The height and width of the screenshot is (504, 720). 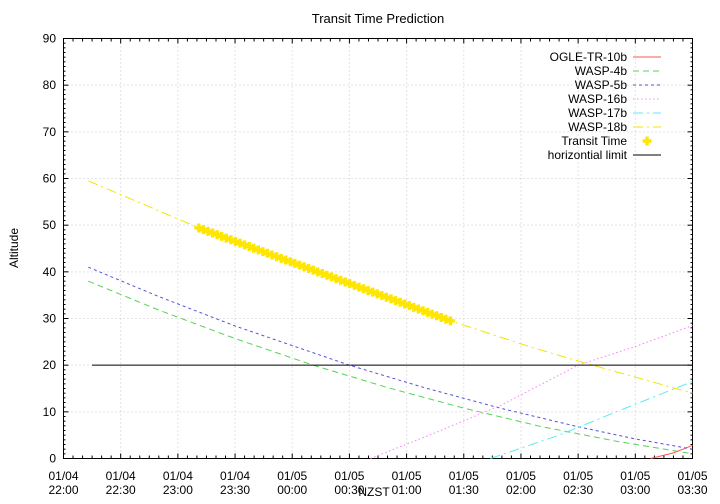 I want to click on svg-text: 10, so click(x=50, y=412).